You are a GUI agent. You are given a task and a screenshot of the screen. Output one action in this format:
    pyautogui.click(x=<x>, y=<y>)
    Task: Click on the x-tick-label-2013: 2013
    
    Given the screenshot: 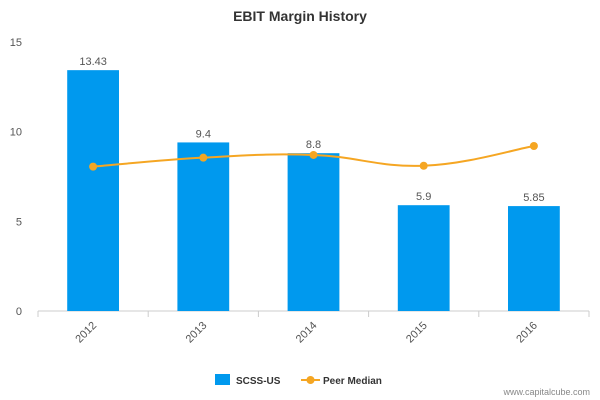 What is the action you would take?
    pyautogui.click(x=197, y=333)
    